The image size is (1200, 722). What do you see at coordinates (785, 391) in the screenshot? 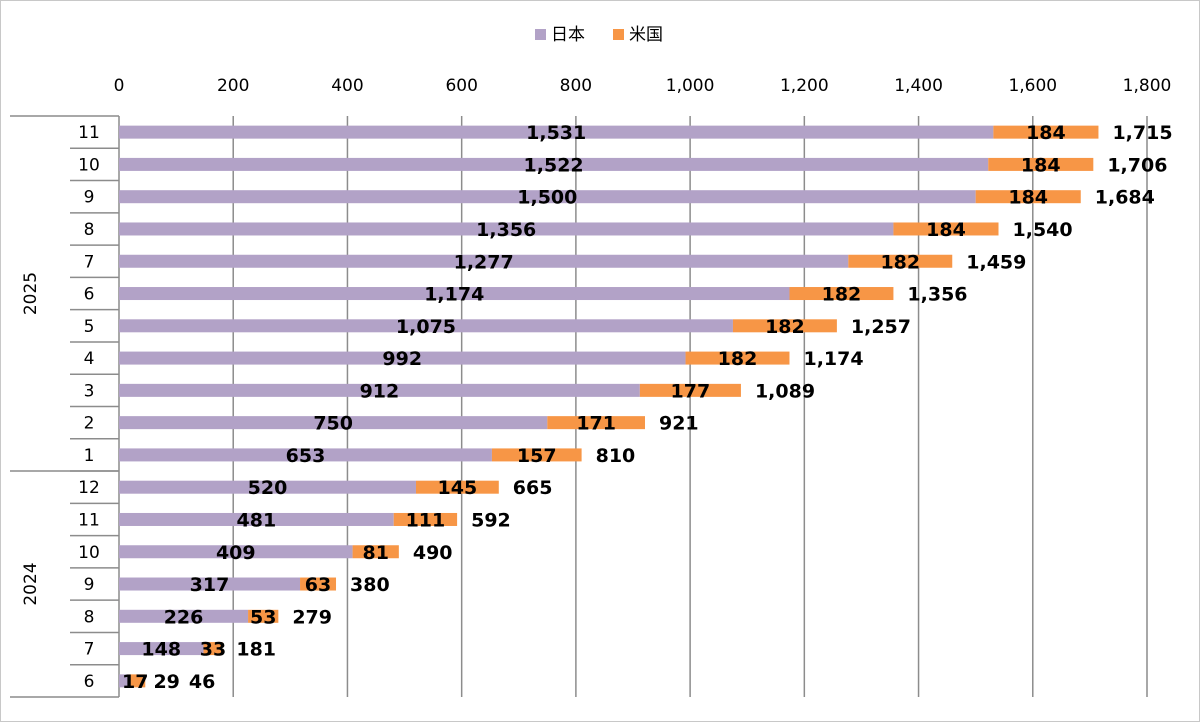
I see `data-label-total: 1,089` at bounding box center [785, 391].